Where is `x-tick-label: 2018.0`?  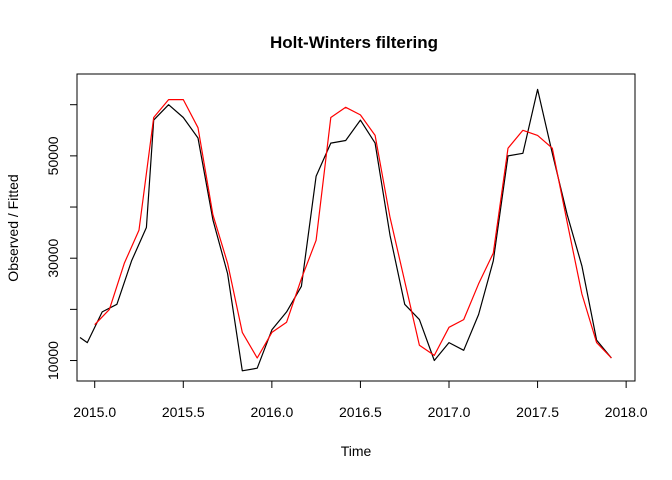 x-tick-label: 2018.0 is located at coordinates (626, 412).